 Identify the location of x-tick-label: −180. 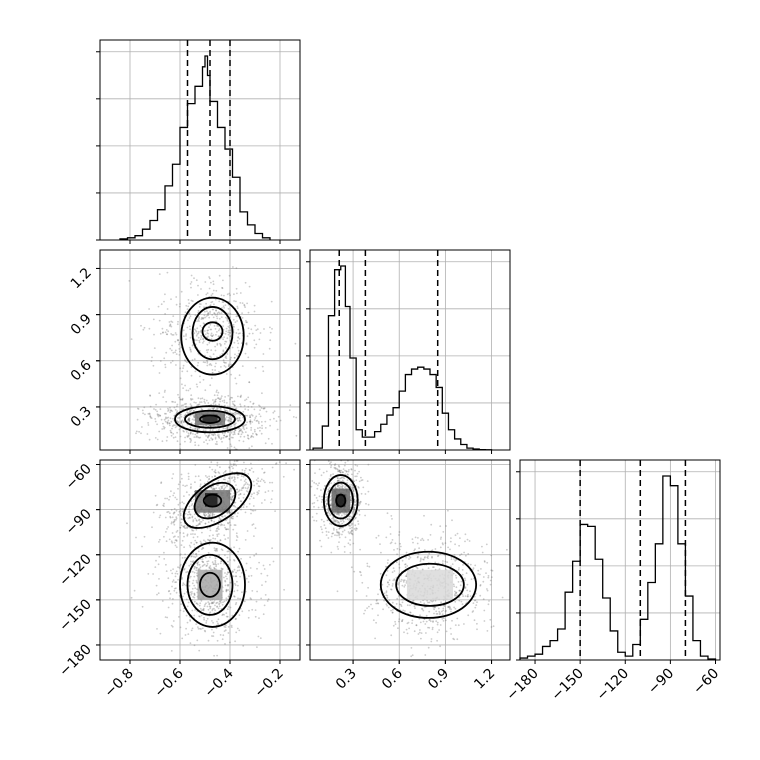
(522, 685).